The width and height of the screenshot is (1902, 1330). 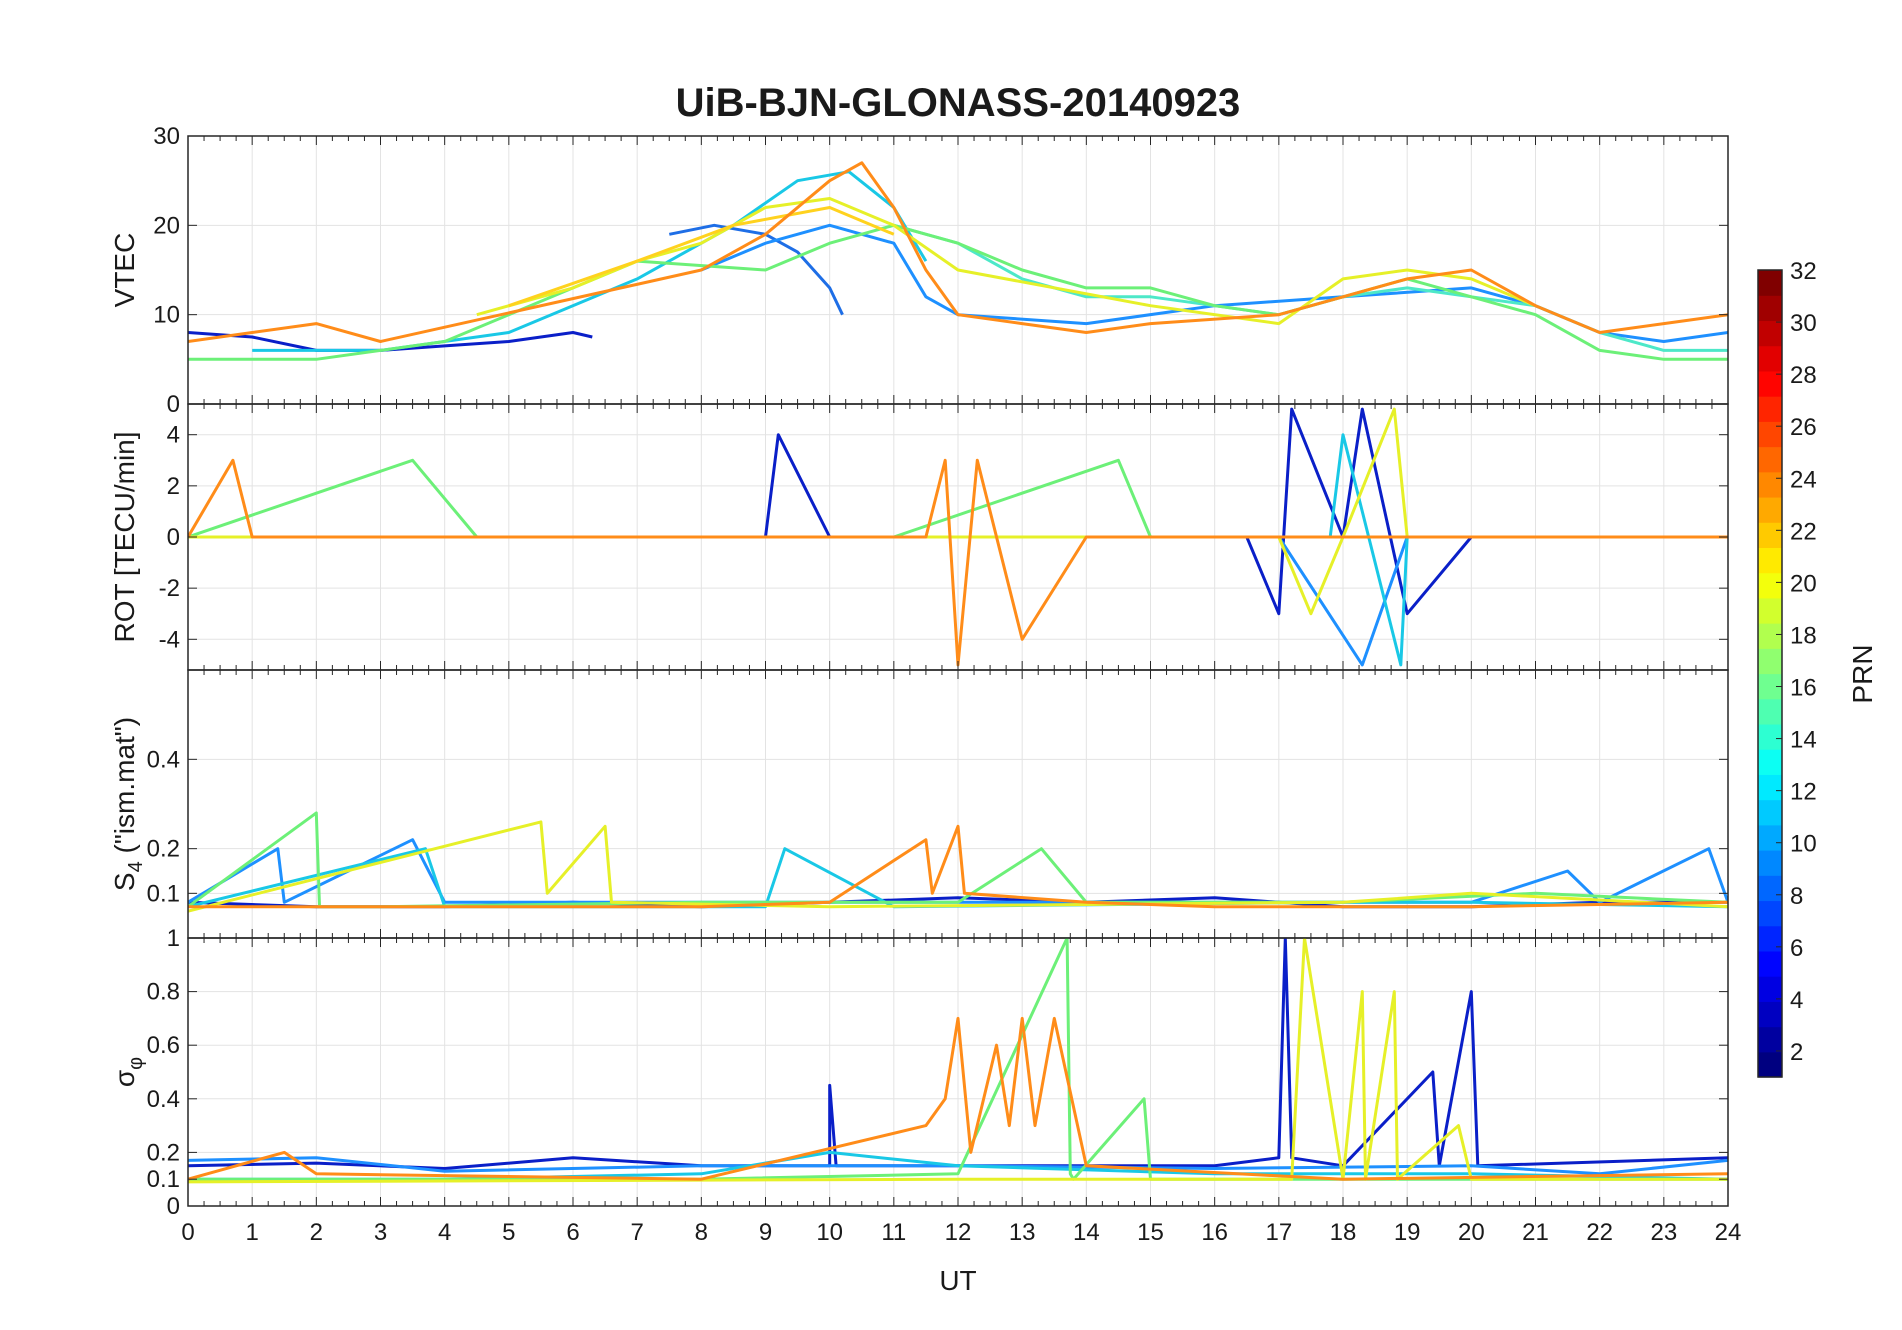 I want to click on y-tick-label: 10, so click(x=166, y=315).